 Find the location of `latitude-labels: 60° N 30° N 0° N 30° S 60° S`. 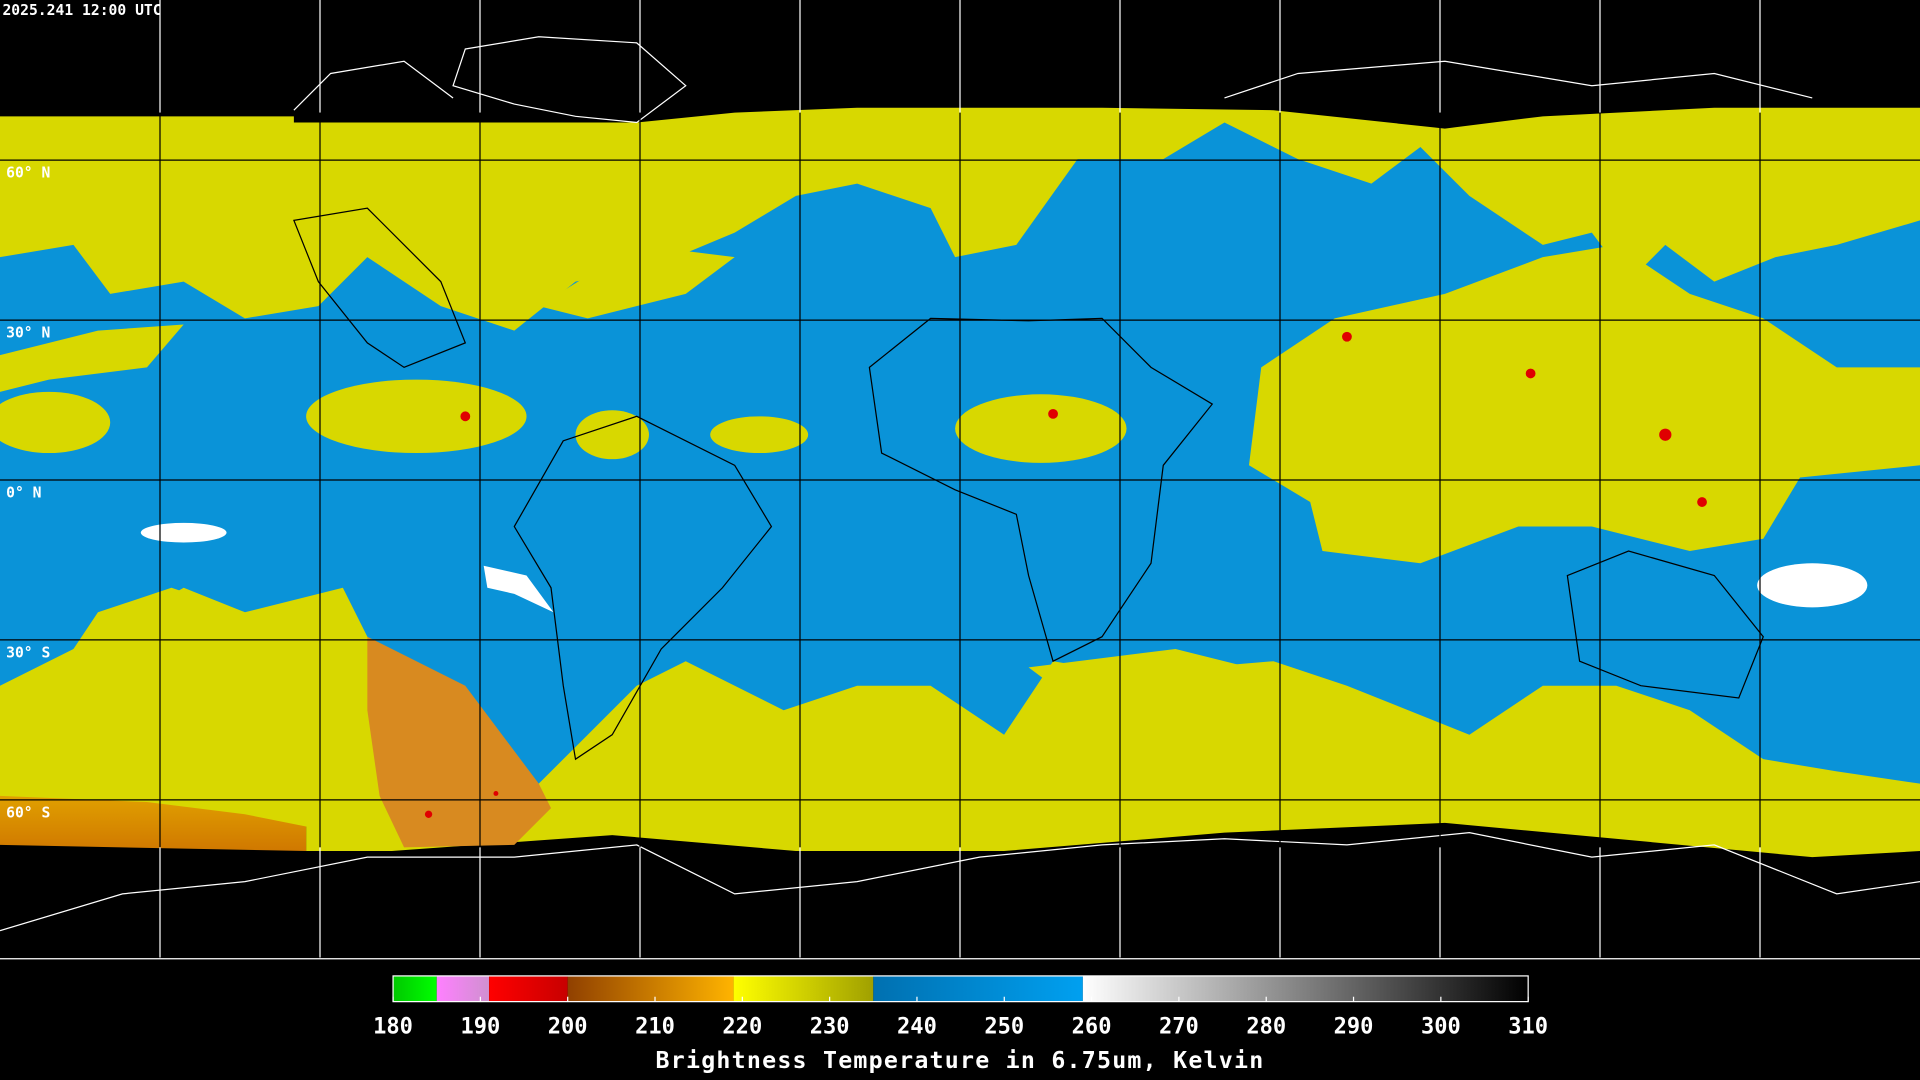

latitude-labels: 60° N 30° N 0° N 30° S 60° S is located at coordinates (28, 493).